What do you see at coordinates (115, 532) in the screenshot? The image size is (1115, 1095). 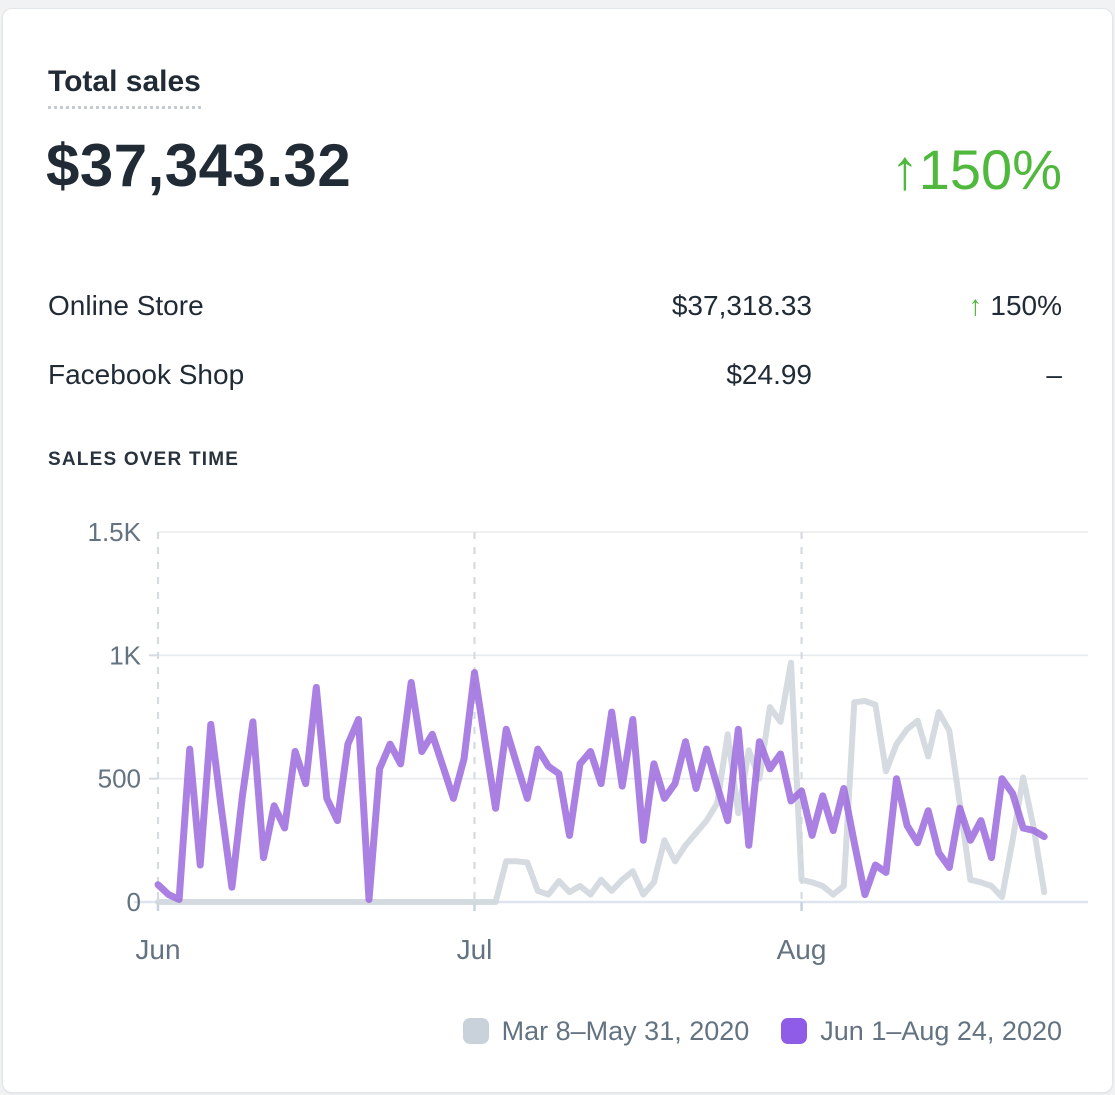 I see `svg-text: 1.5K` at bounding box center [115, 532].